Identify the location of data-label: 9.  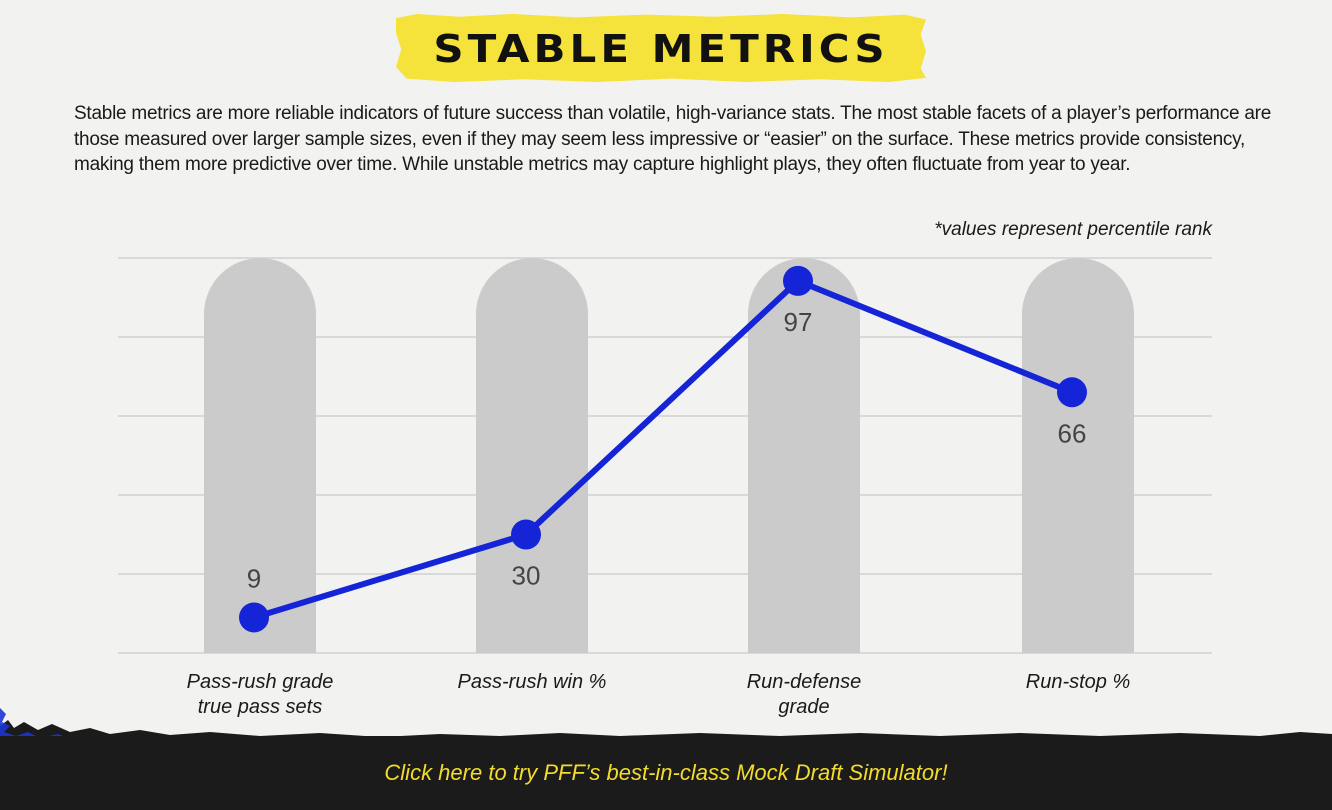
(254, 578).